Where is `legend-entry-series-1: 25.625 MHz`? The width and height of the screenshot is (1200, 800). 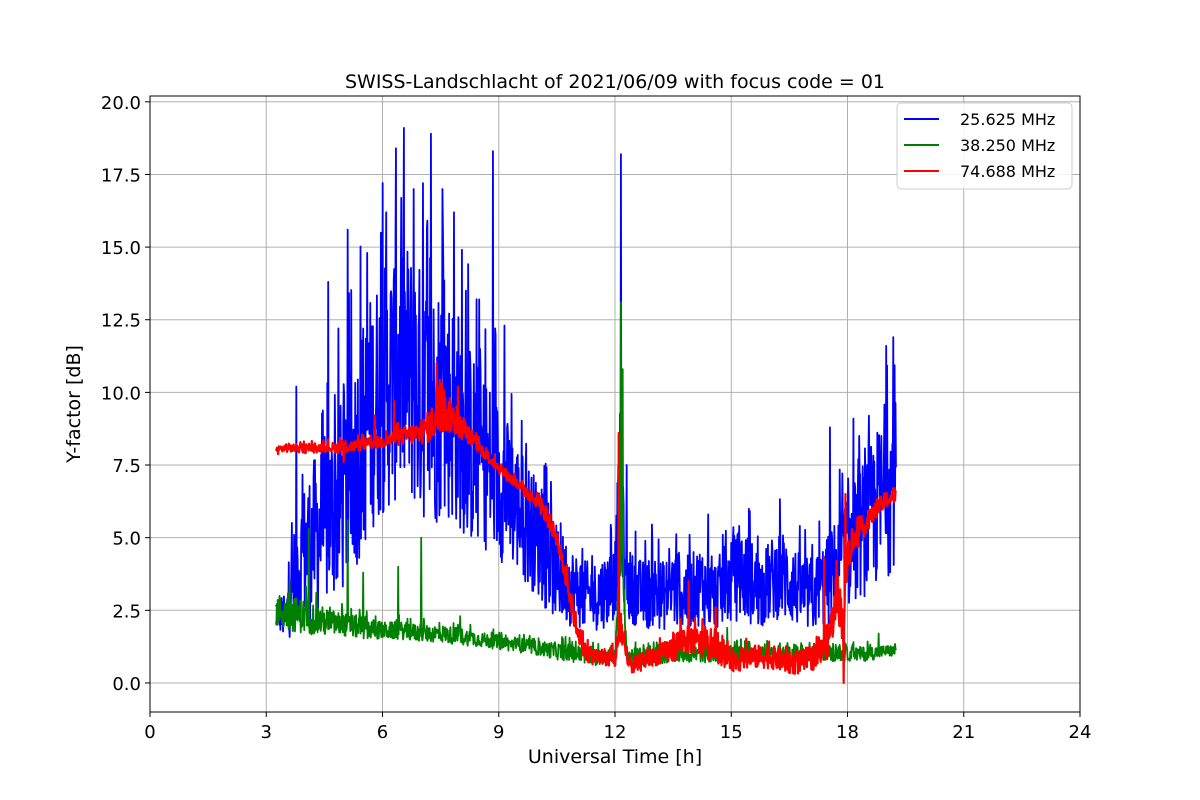 legend-entry-series-1: 25.625 MHz is located at coordinates (1007, 119).